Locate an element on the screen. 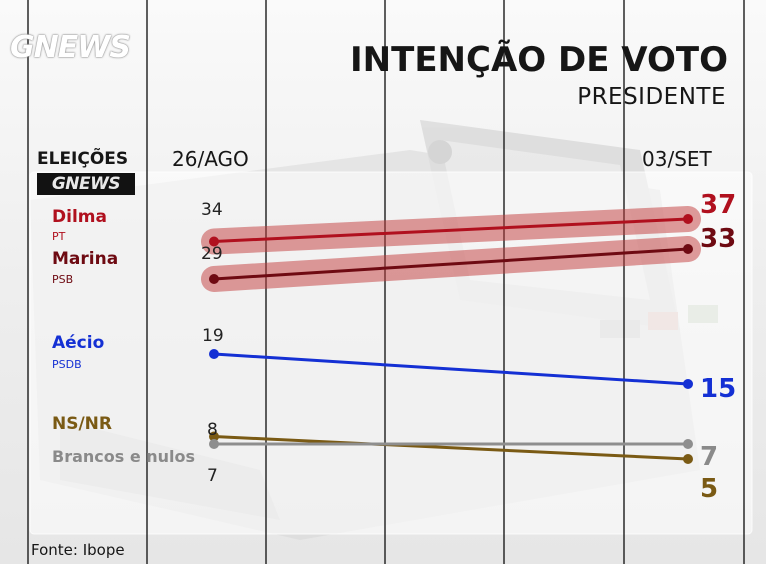  chart-title: INTENÇÃO DE VOTO is located at coordinates (539, 60).